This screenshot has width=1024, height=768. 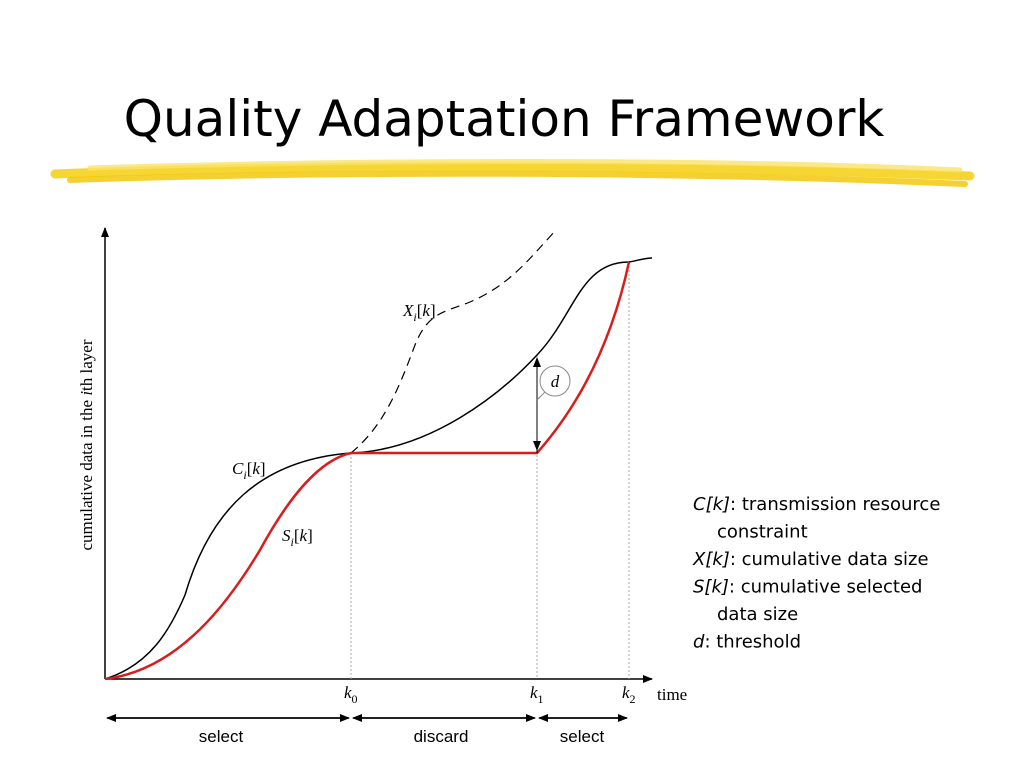 What do you see at coordinates (86, 365) in the screenshot?
I see `label-part: th layer` at bounding box center [86, 365].